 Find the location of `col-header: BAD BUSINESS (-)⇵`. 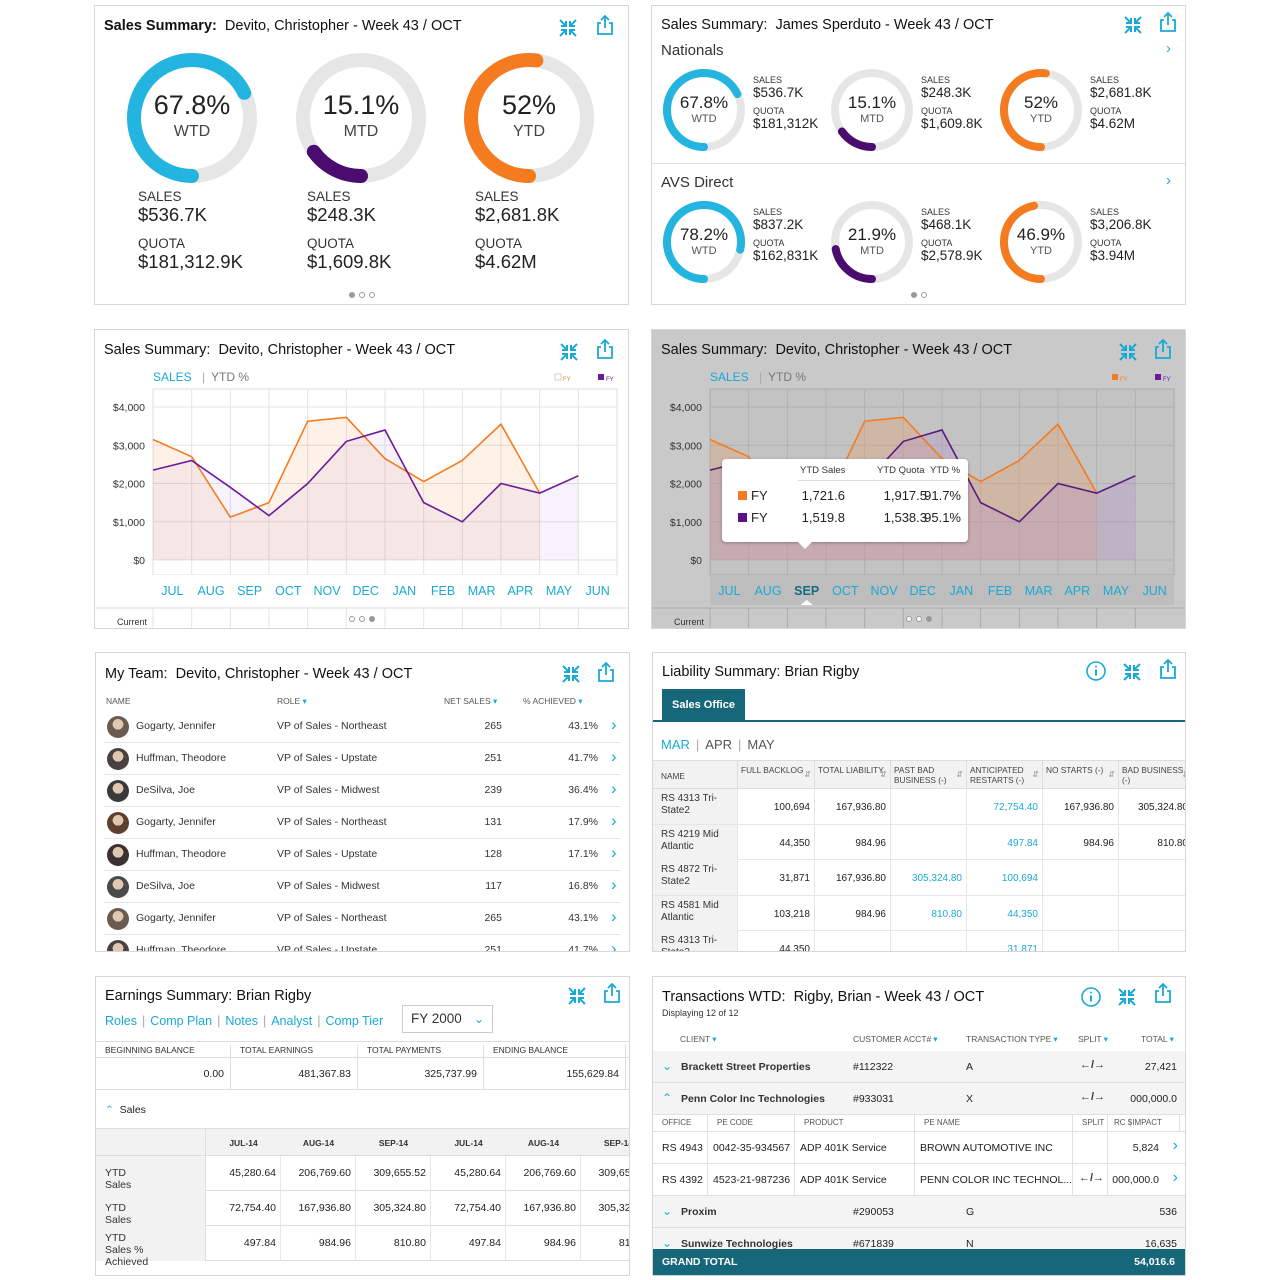

col-header: BAD BUSINESS (-)⇵ is located at coordinates (1152, 775).